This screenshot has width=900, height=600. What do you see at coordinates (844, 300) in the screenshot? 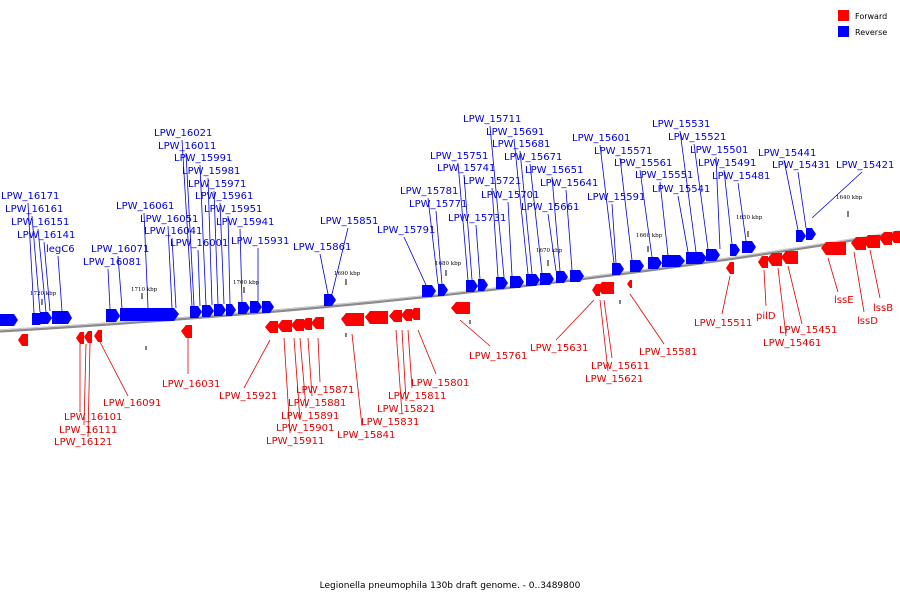
I see `gene-label-forward: lssE` at bounding box center [844, 300].